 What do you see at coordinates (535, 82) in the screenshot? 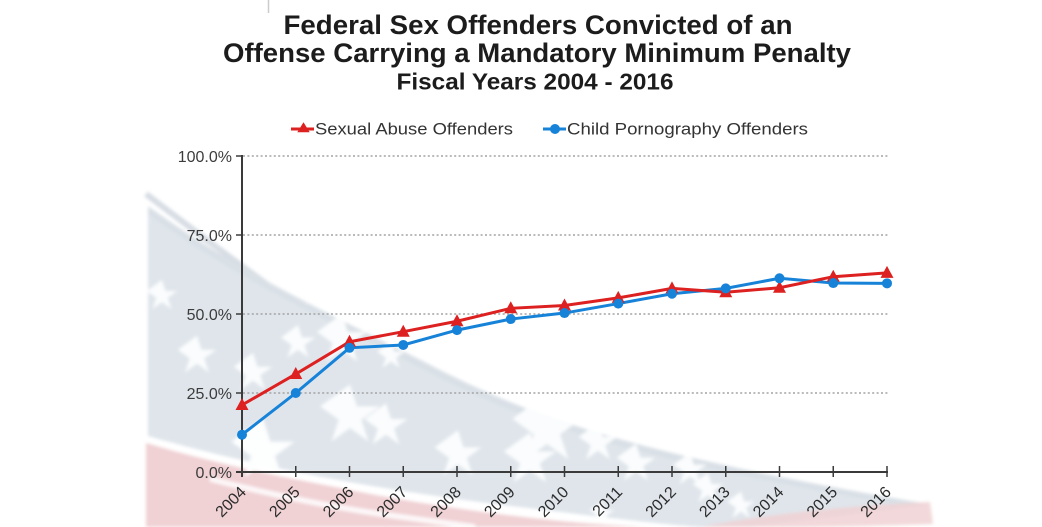
I see `svg-text: Fiscal Years 2004 - 2016` at bounding box center [535, 82].